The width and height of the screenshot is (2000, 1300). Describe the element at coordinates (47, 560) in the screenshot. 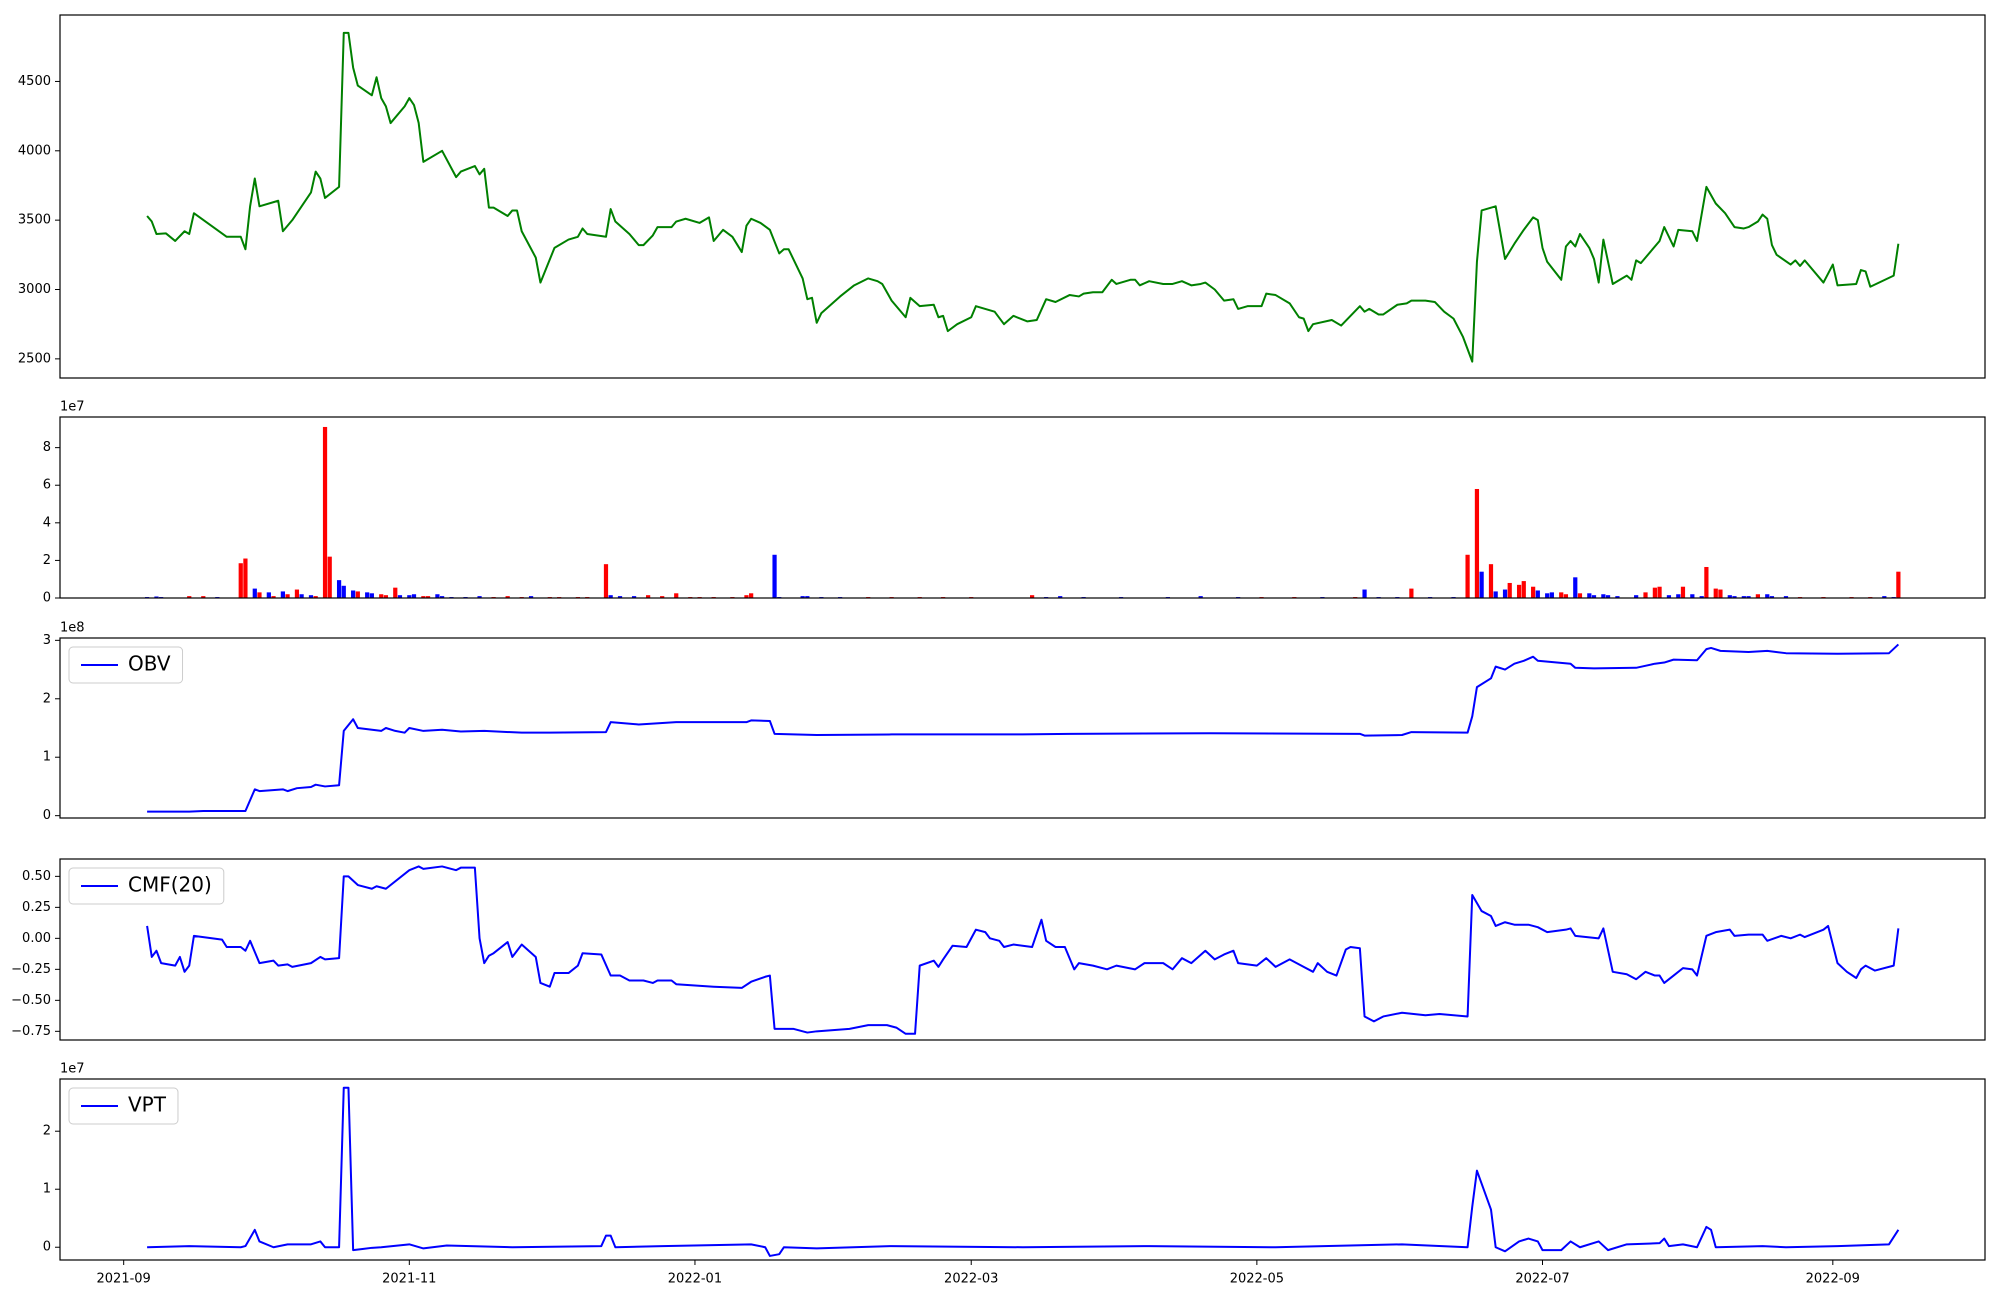

I see `y-tick-label: 2` at that location.